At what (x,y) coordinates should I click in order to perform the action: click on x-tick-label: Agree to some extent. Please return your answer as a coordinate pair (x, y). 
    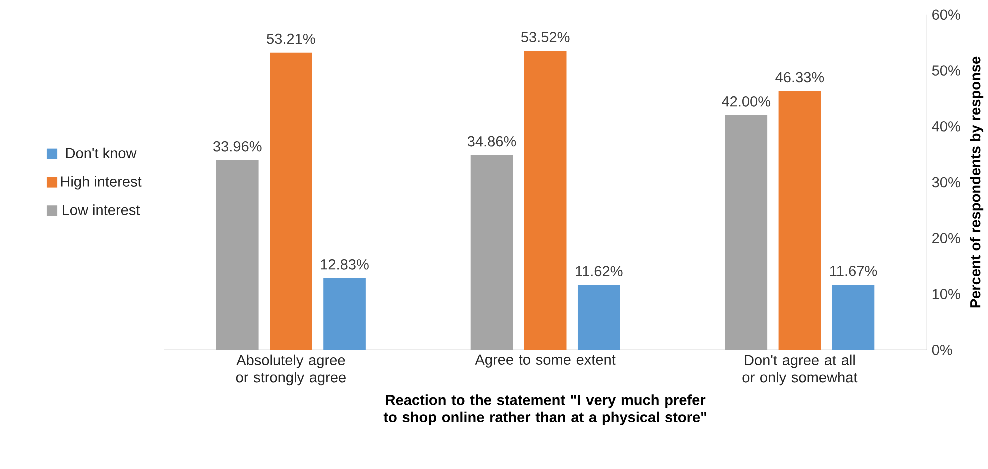
    Looking at the image, I should click on (545, 361).